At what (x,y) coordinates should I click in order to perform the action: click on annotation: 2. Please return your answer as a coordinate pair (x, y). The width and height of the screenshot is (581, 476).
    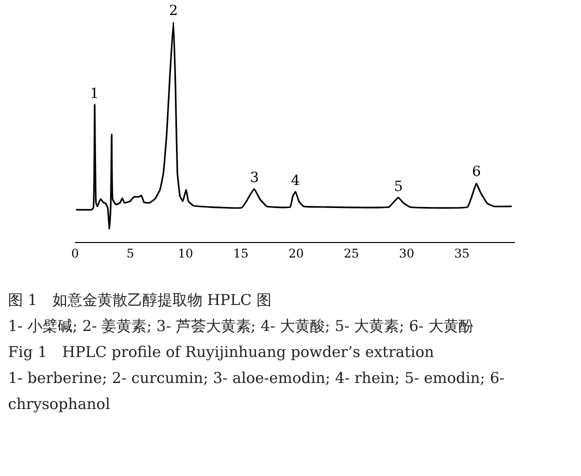
    Looking at the image, I should click on (173, 11).